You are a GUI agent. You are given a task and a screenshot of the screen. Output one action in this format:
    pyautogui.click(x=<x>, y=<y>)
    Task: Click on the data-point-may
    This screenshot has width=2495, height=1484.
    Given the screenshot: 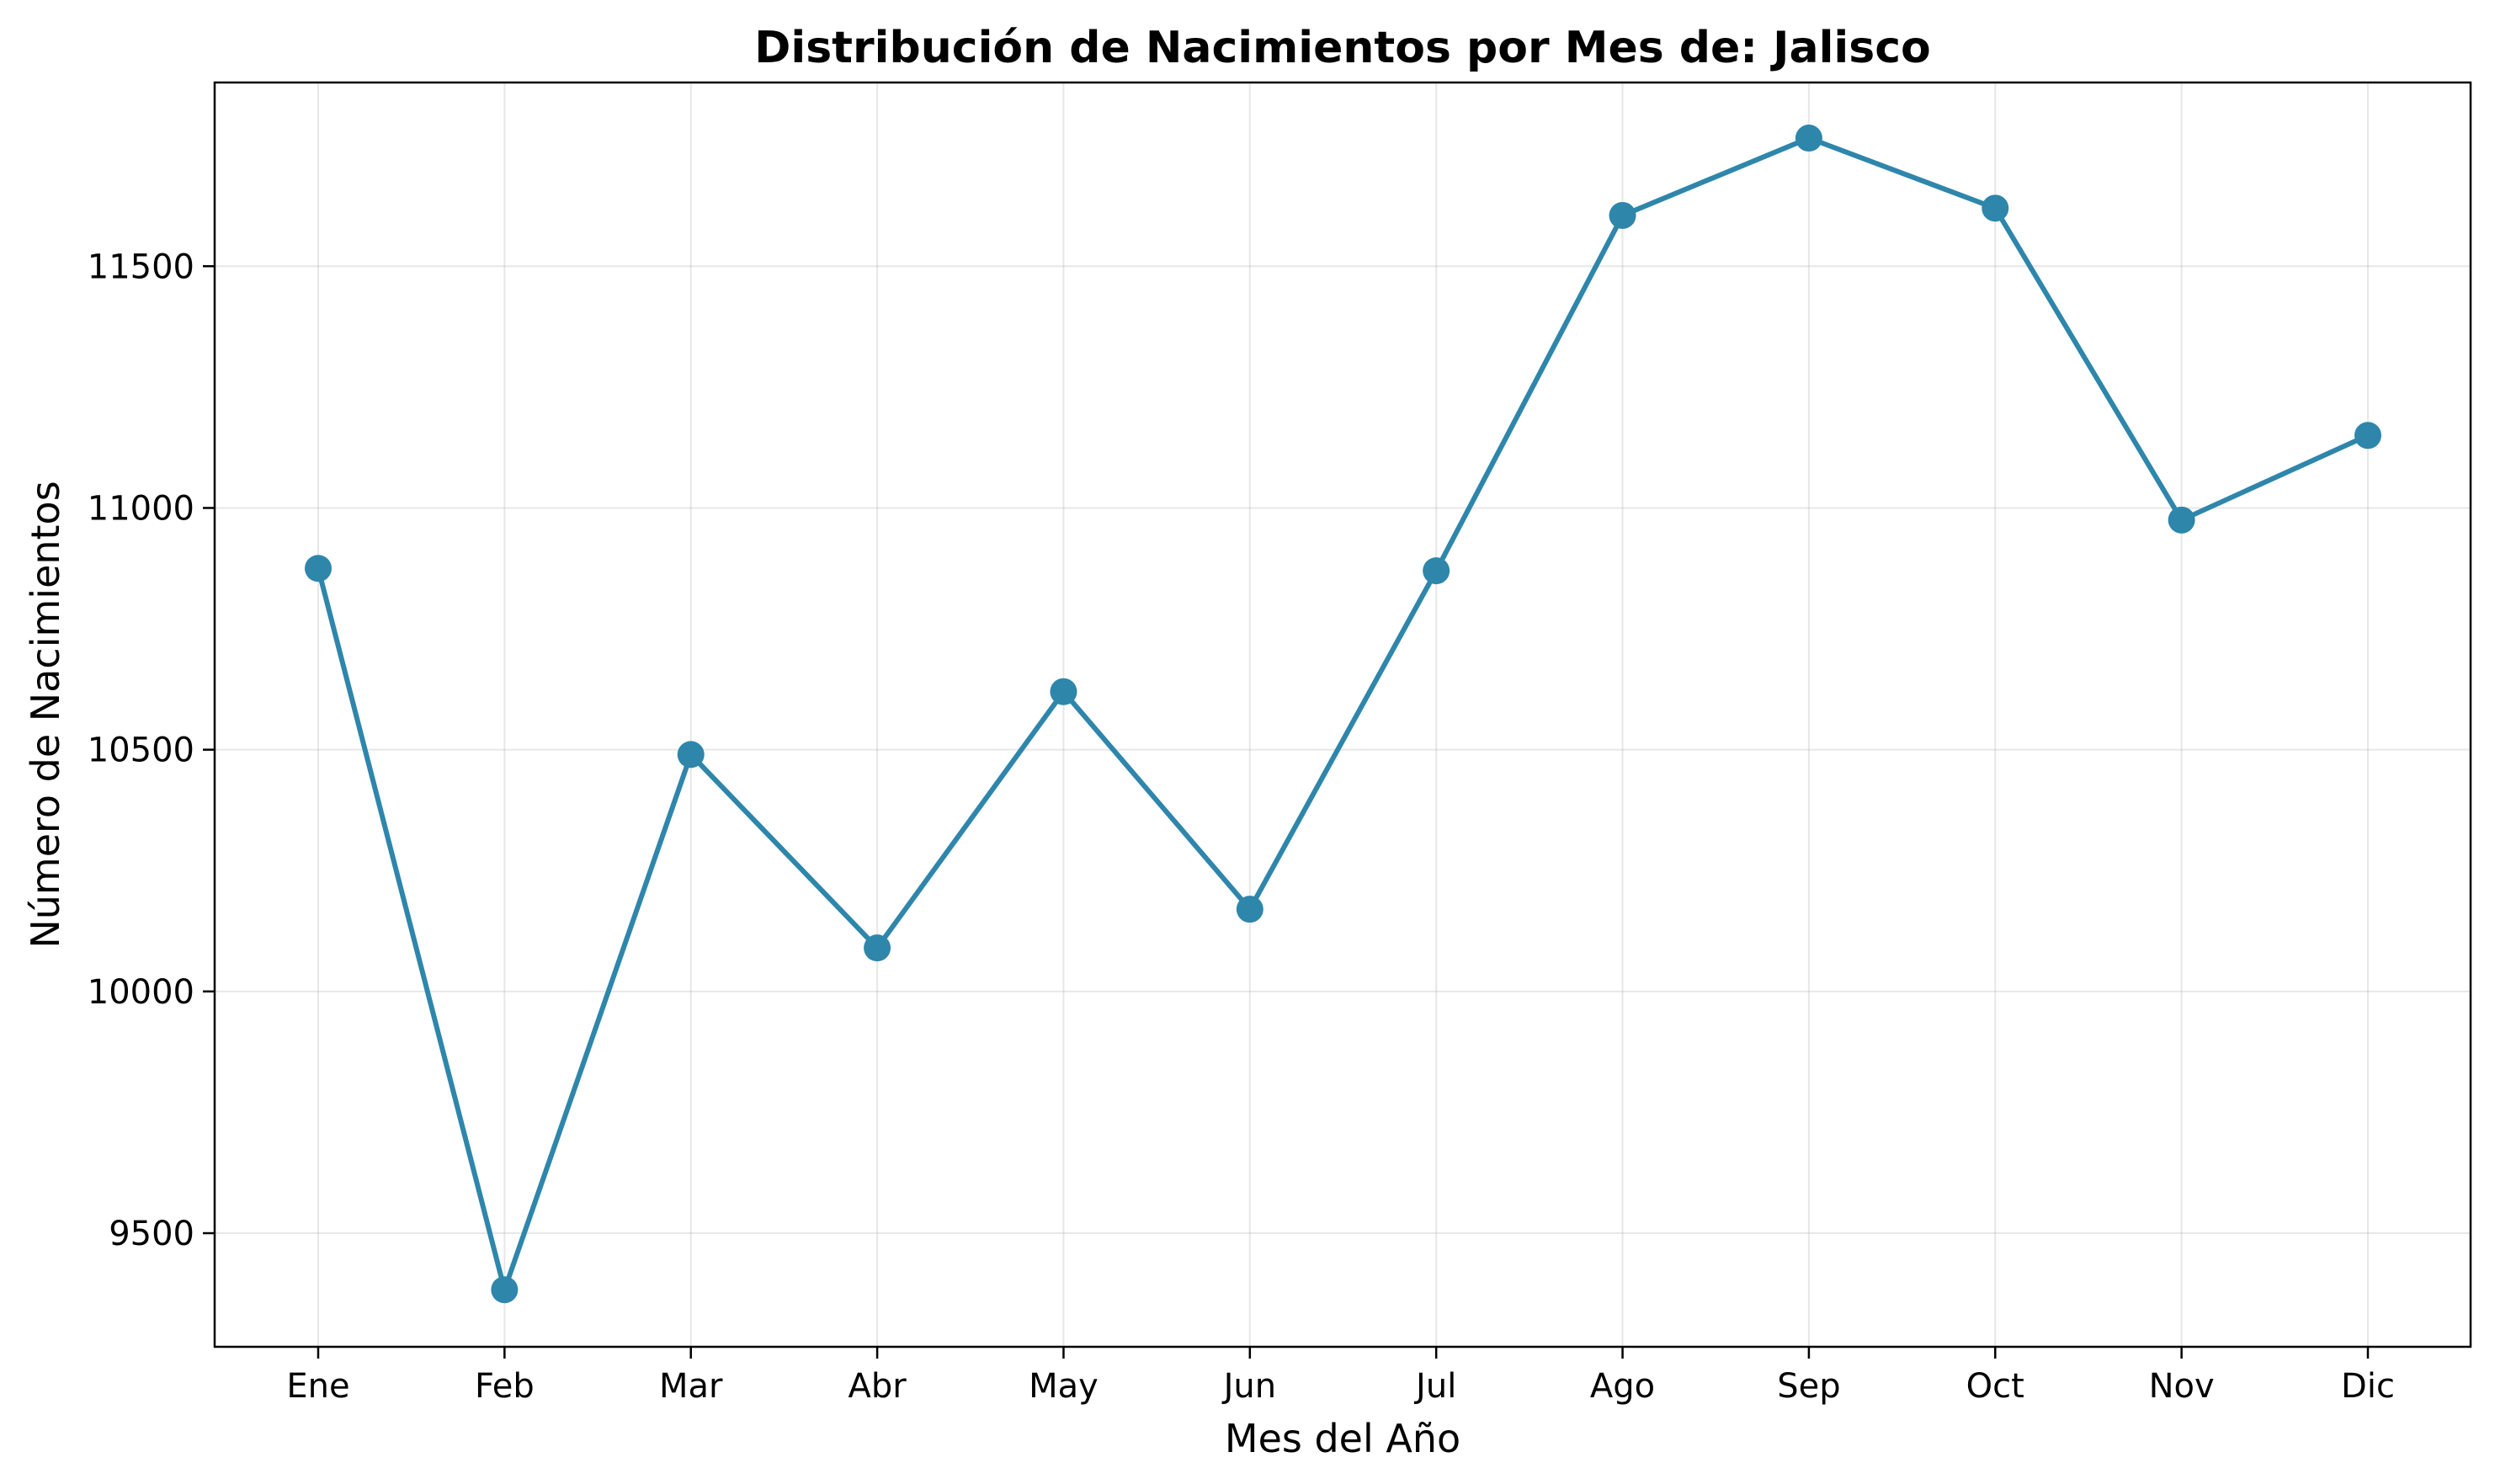 What is the action you would take?
    pyautogui.click(x=1063, y=691)
    